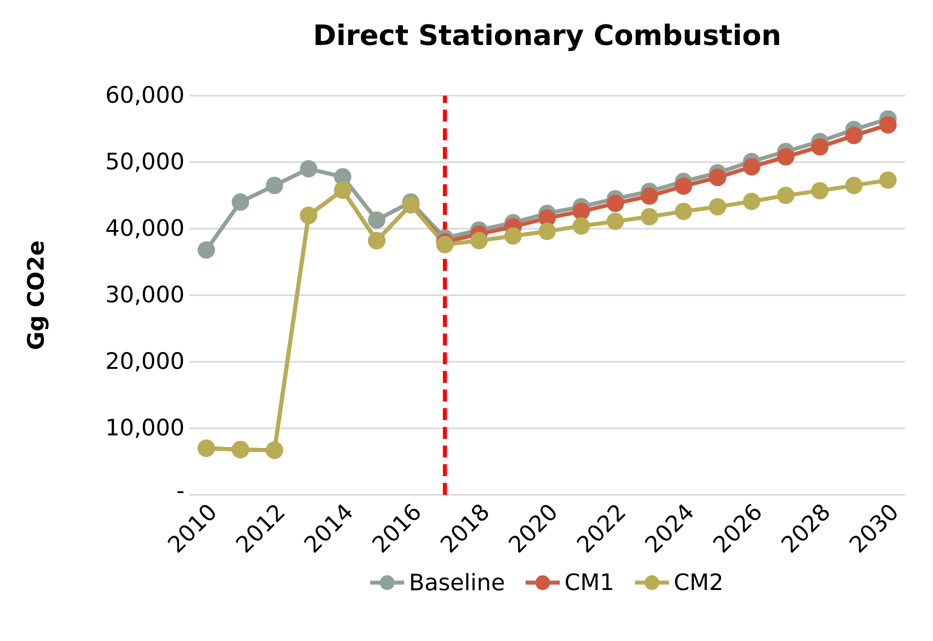 The height and width of the screenshot is (641, 933). What do you see at coordinates (457, 582) in the screenshot?
I see `legend-label: Baseline` at bounding box center [457, 582].